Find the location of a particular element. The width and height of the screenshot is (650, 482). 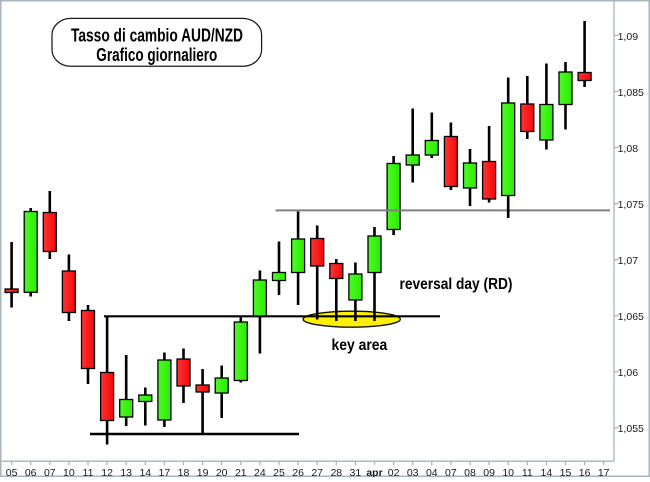

svg-text: 1,08 is located at coordinates (628, 149).